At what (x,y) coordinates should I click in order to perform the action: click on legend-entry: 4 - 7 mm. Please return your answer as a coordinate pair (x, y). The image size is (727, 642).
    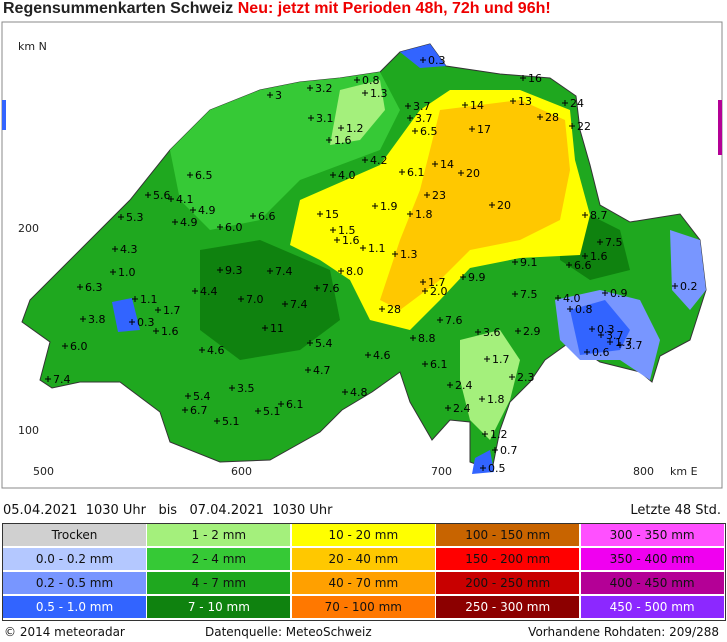
    Looking at the image, I should click on (219, 583).